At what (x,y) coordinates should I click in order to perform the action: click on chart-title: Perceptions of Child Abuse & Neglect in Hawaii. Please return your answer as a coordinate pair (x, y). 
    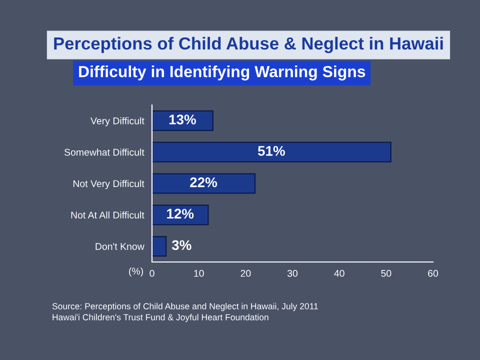
    Looking at the image, I should click on (248, 45).